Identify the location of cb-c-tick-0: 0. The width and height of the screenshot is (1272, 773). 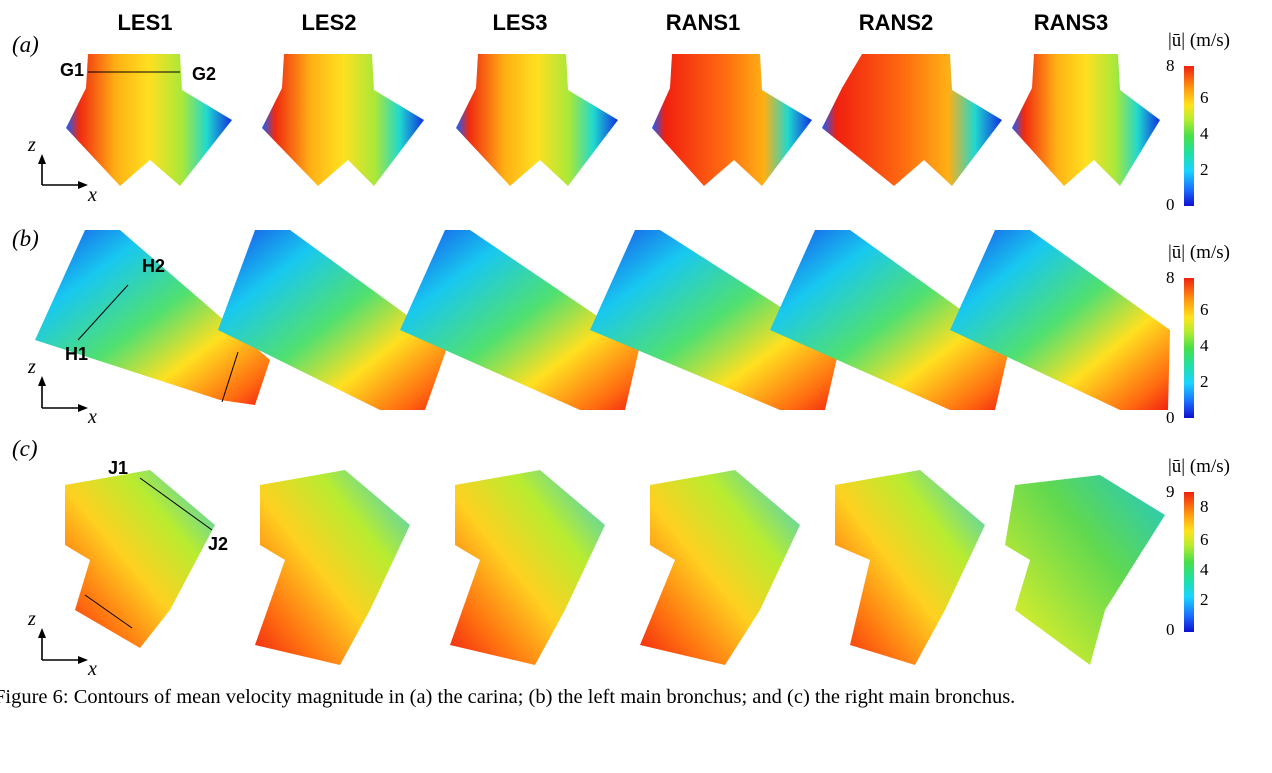
(1170, 629).